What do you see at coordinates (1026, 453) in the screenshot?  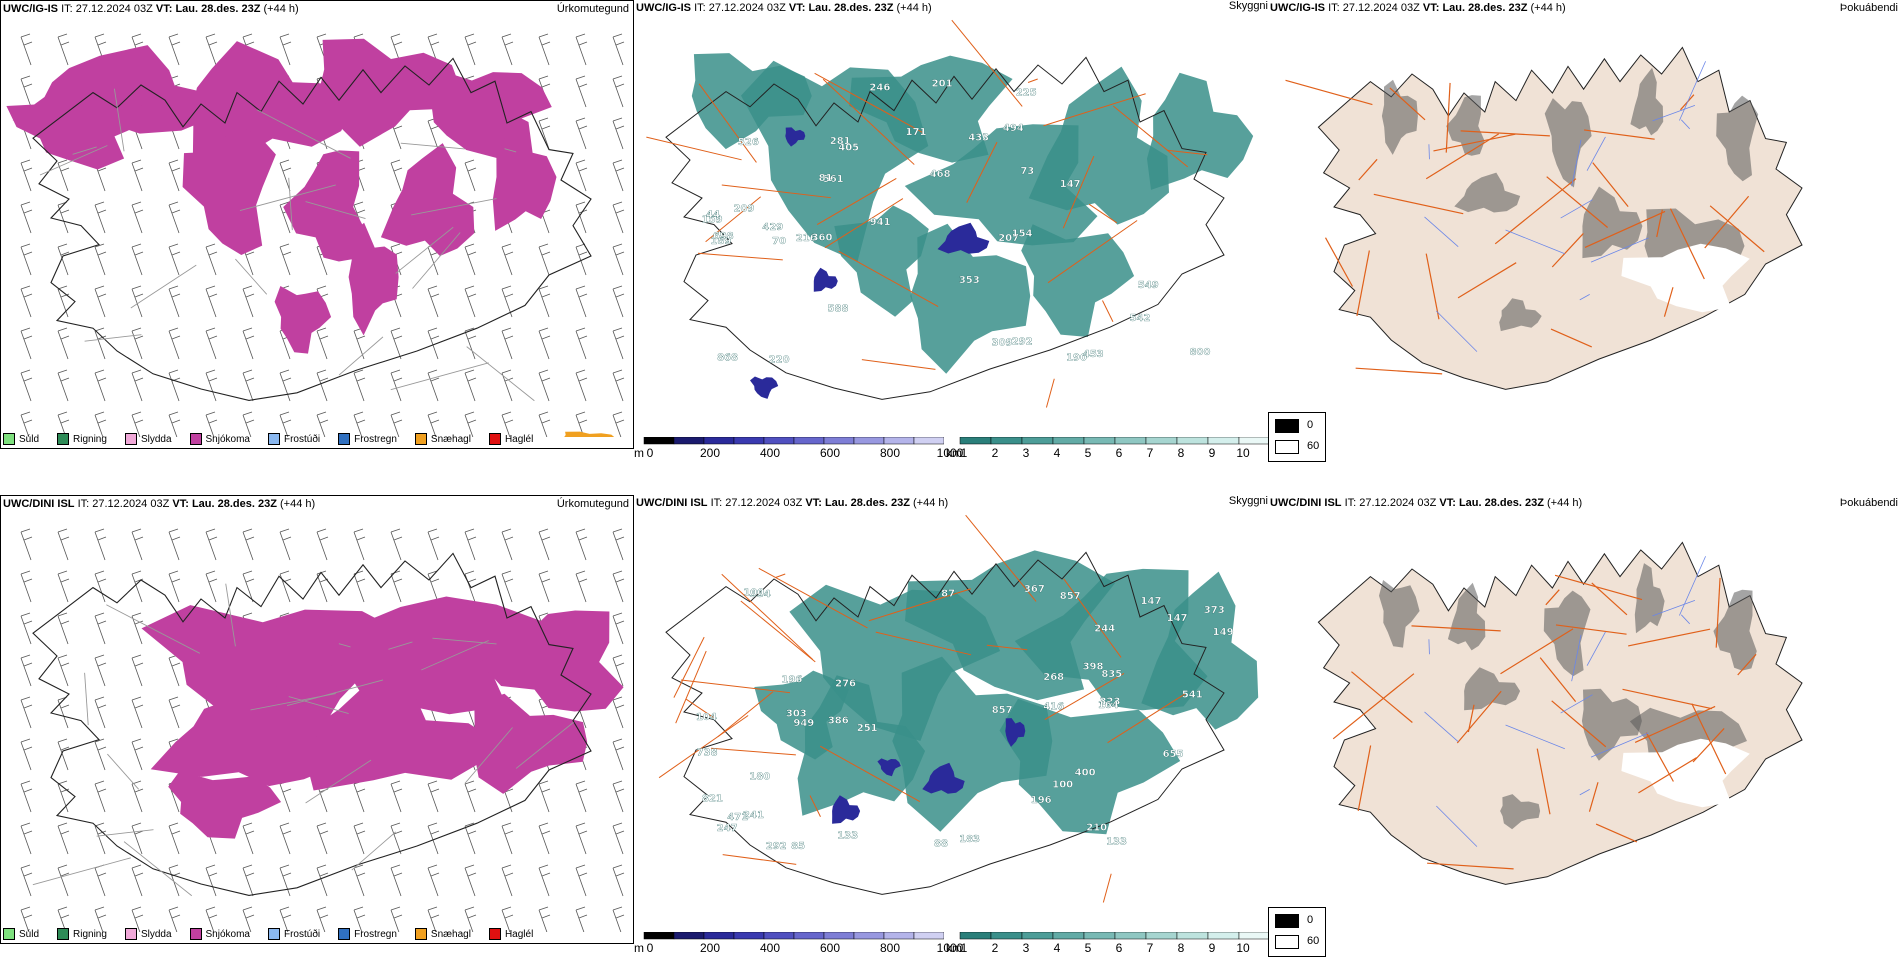 I see `colorbar-tick: 3` at bounding box center [1026, 453].